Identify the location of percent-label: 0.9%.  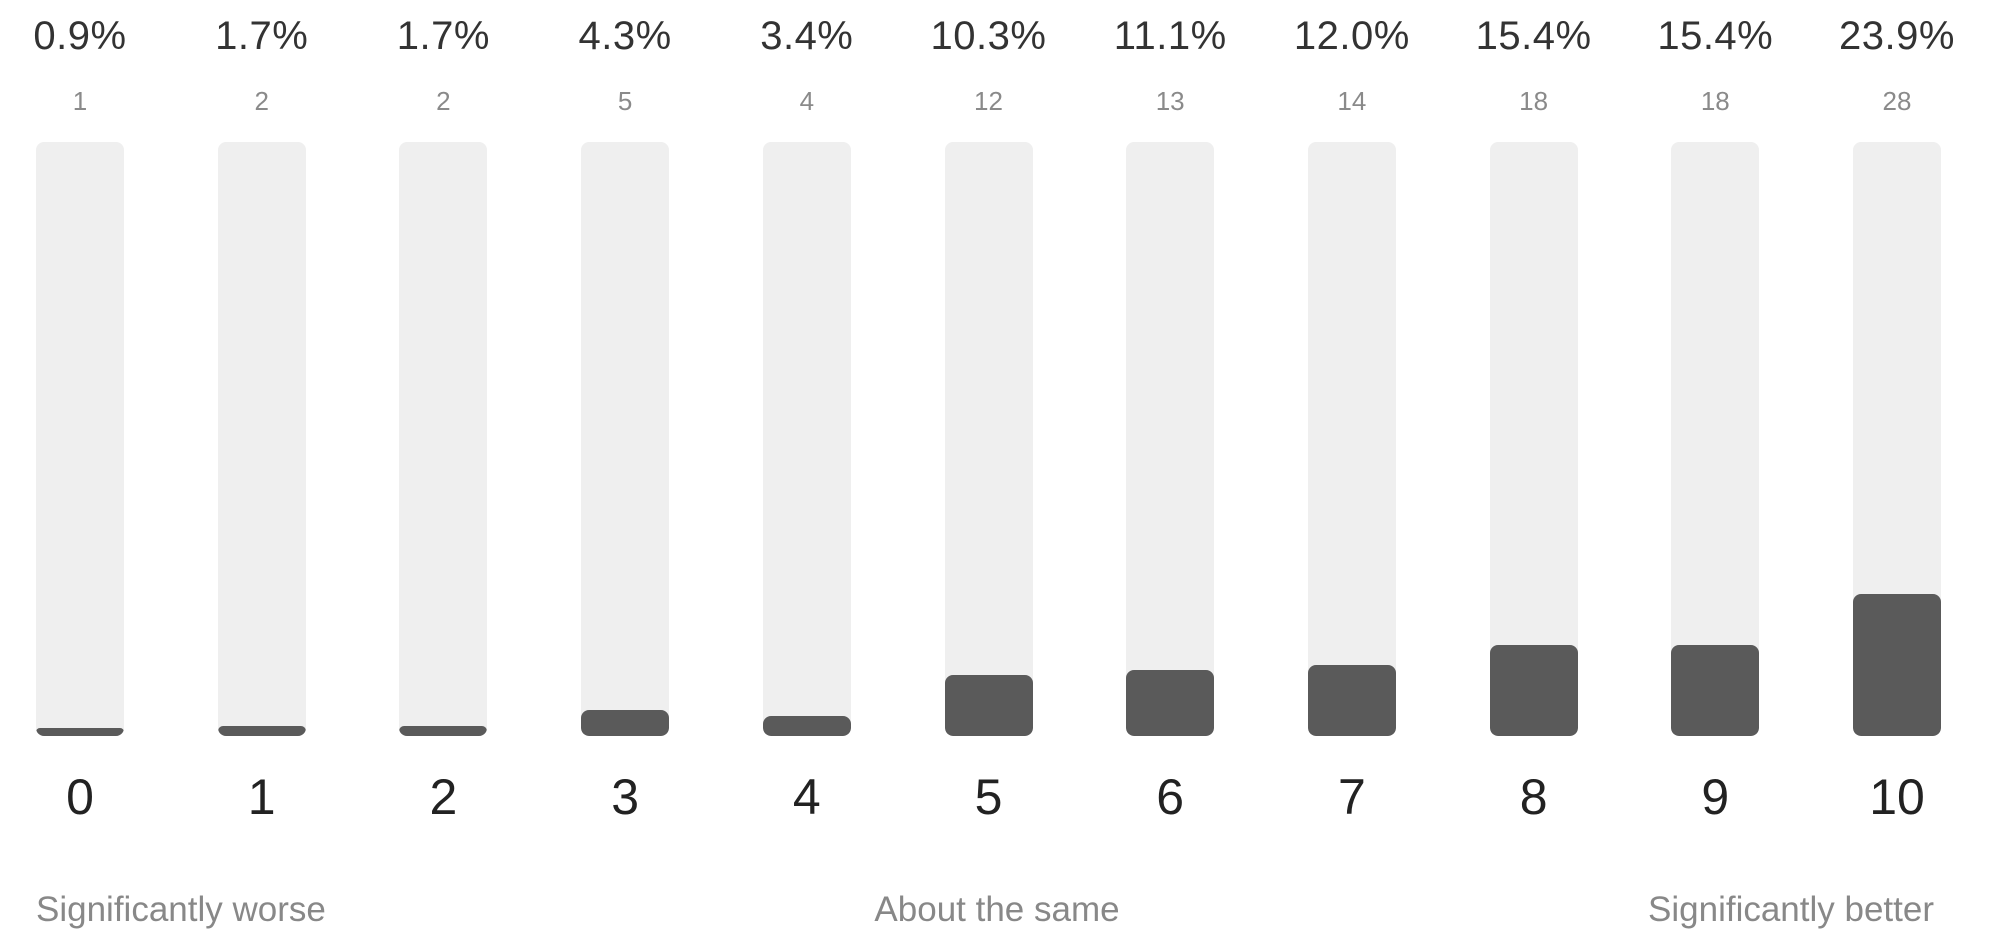
(80, 36).